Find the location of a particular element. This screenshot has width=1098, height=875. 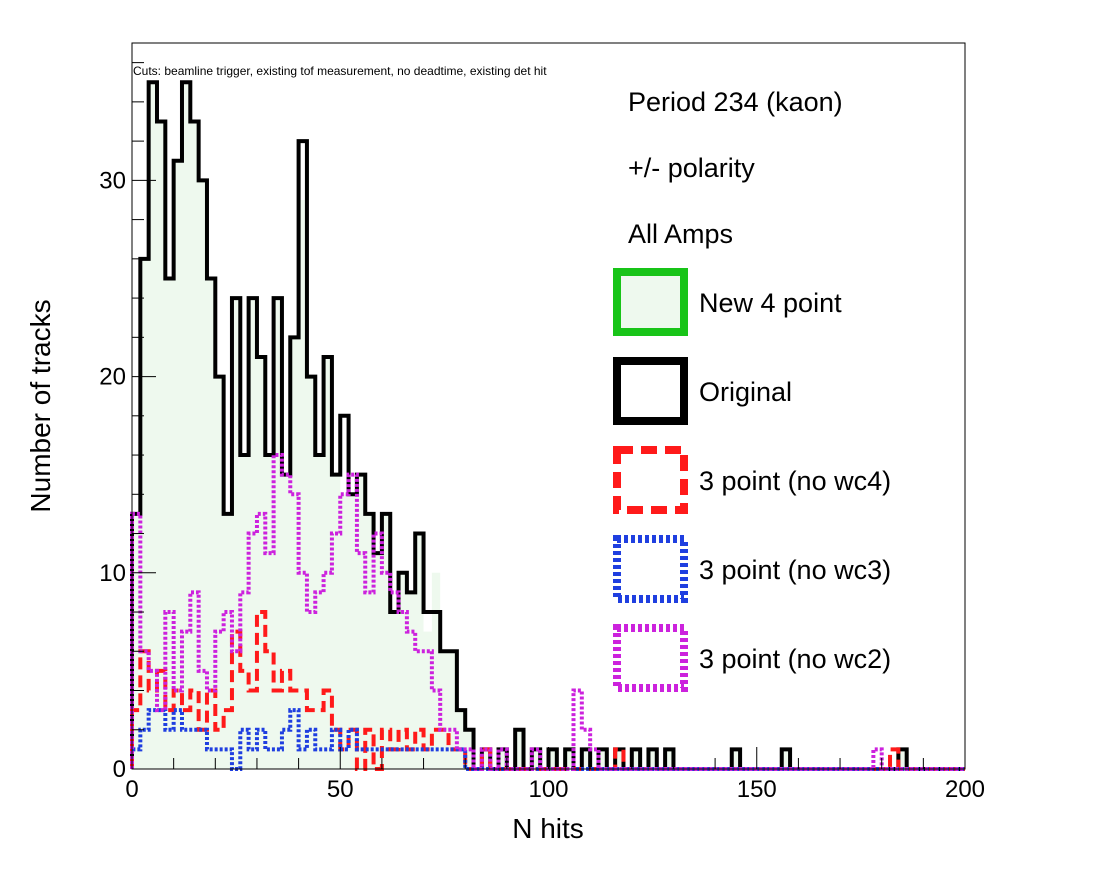

y-axis-title: Number of tracks is located at coordinates (40, 405).